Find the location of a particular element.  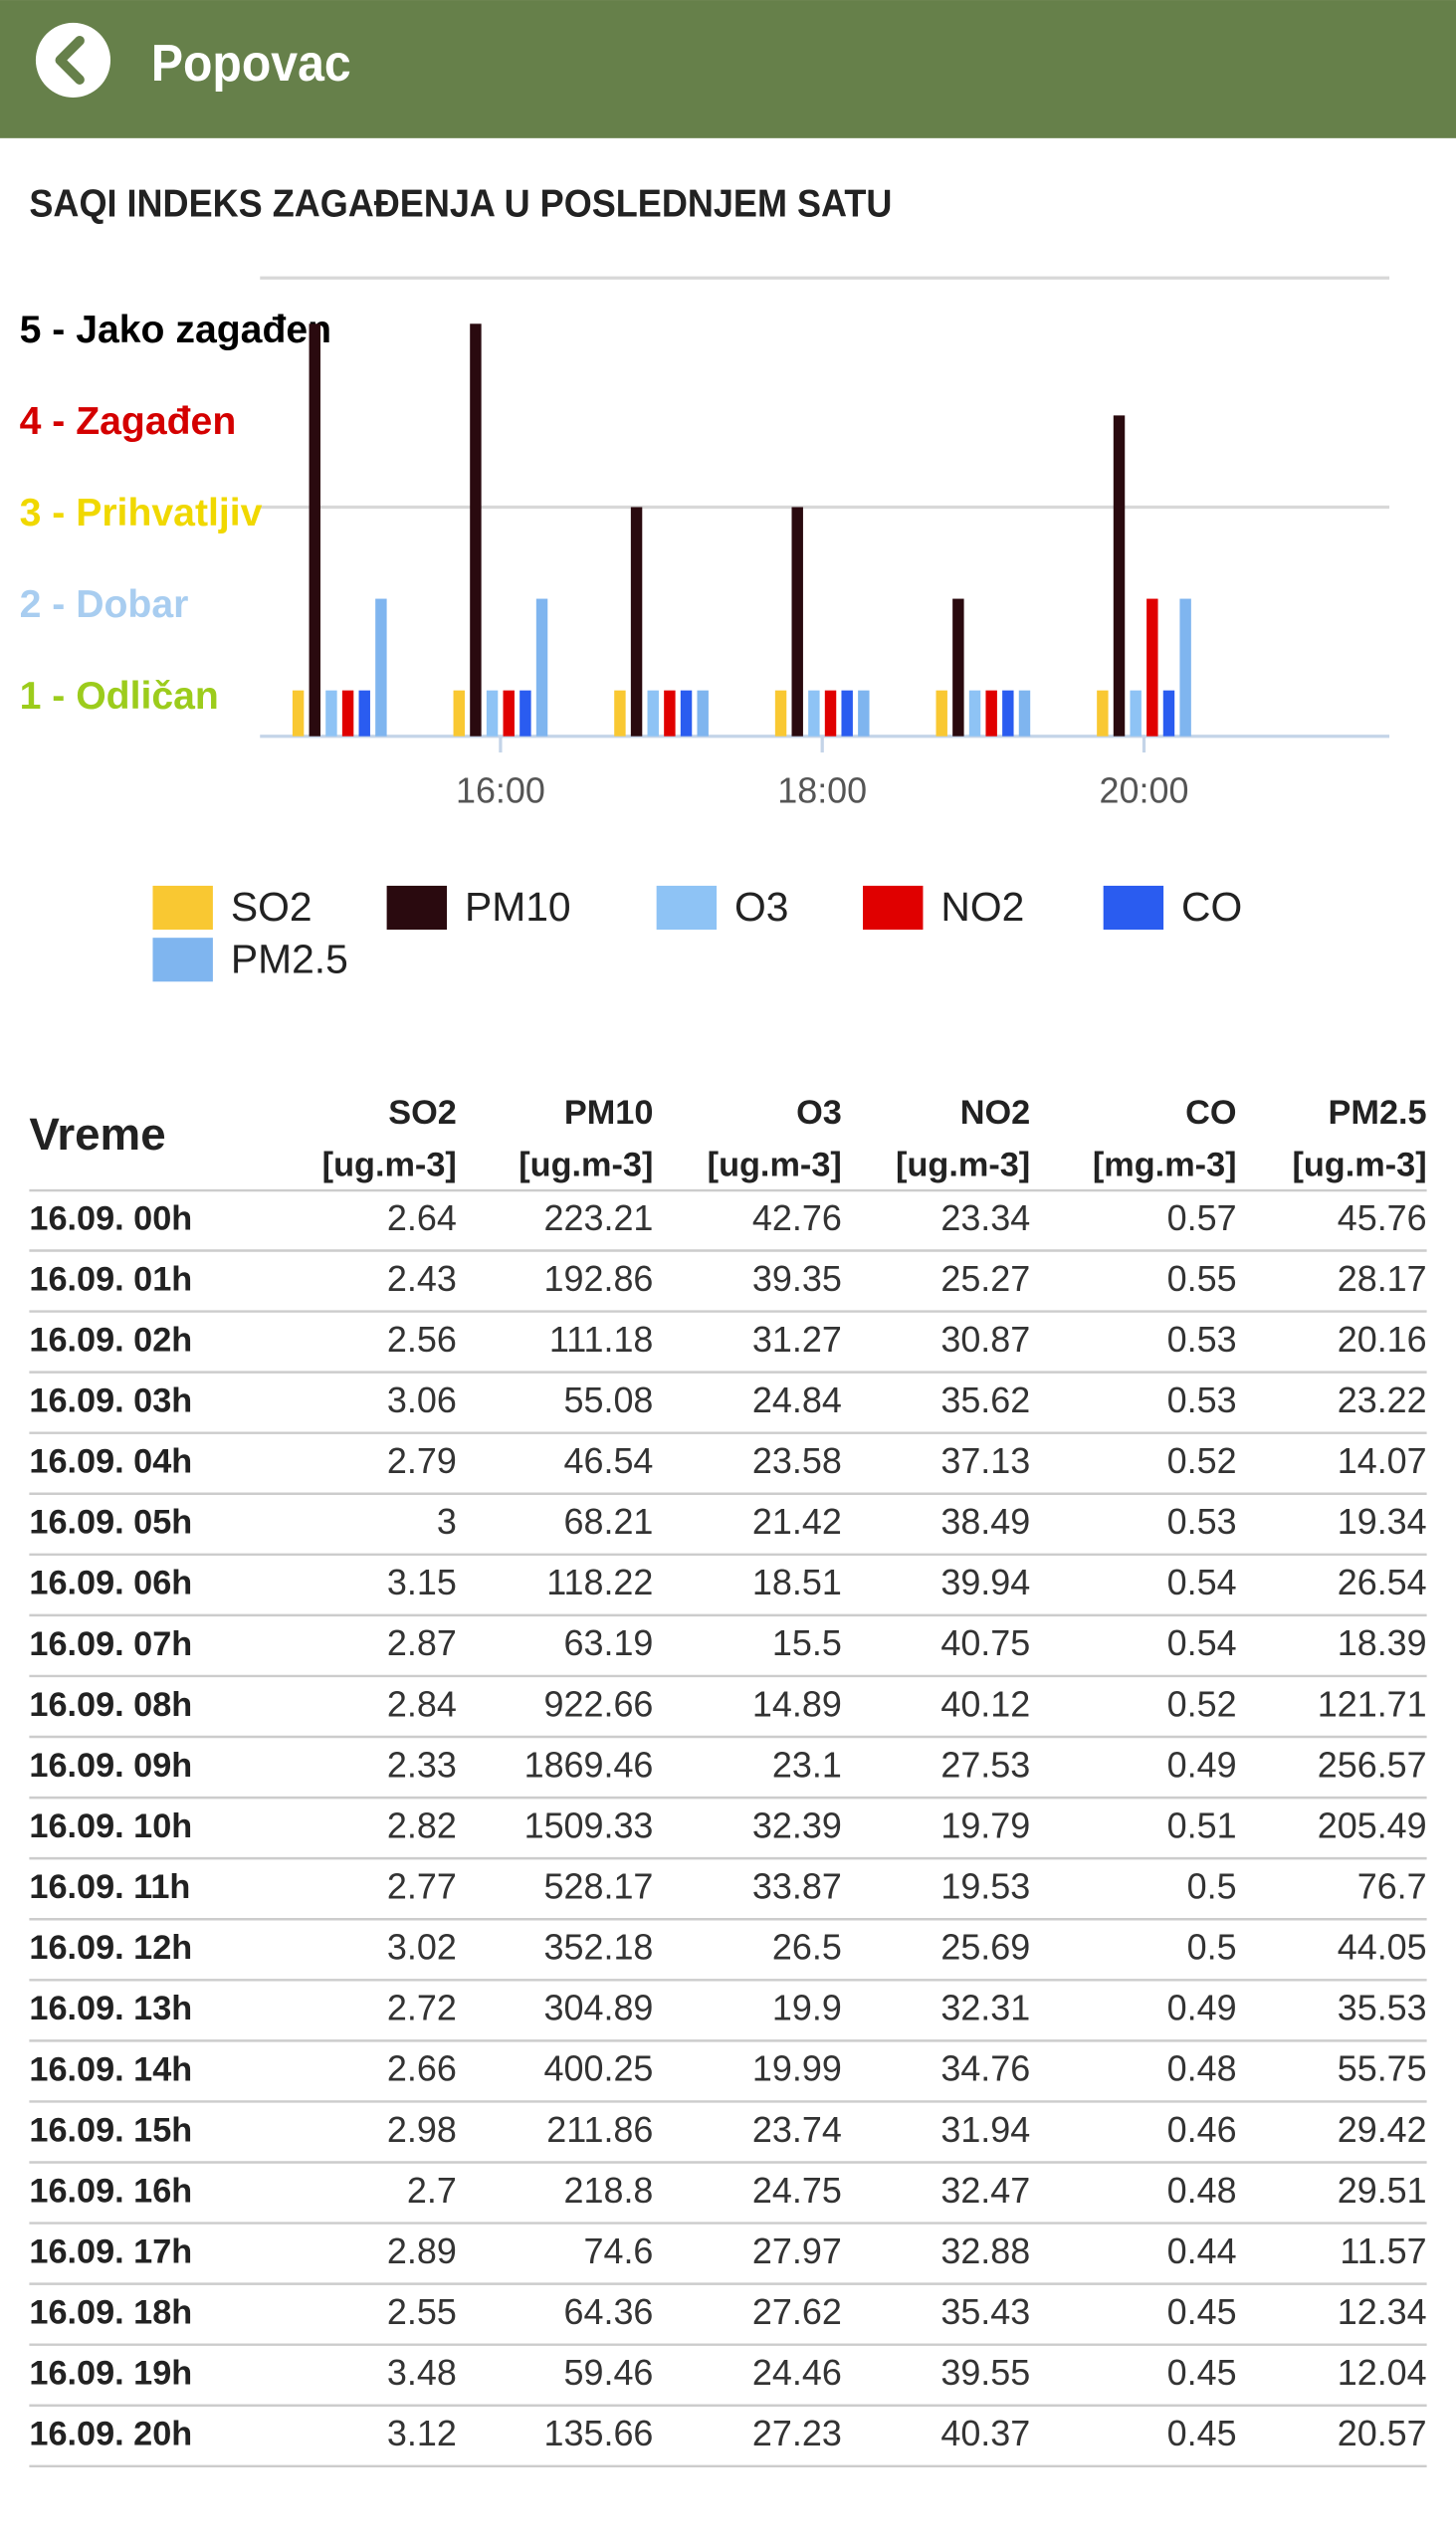

screen-title: Popovac is located at coordinates (251, 64).